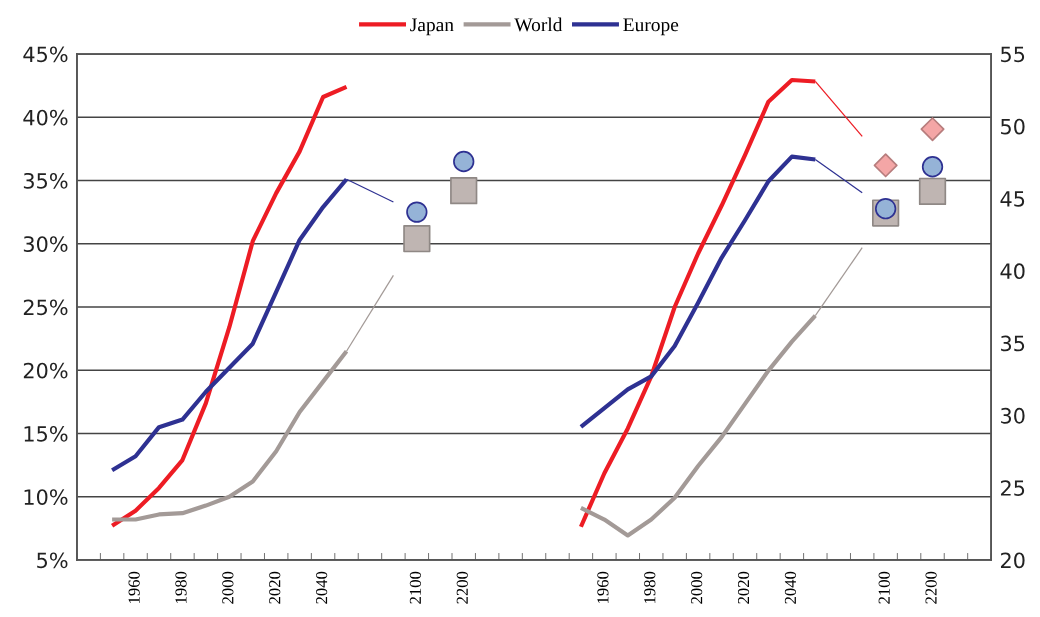 This screenshot has height=617, width=1040. What do you see at coordinates (45, 307) in the screenshot?
I see `y-tick-label: 25%` at bounding box center [45, 307].